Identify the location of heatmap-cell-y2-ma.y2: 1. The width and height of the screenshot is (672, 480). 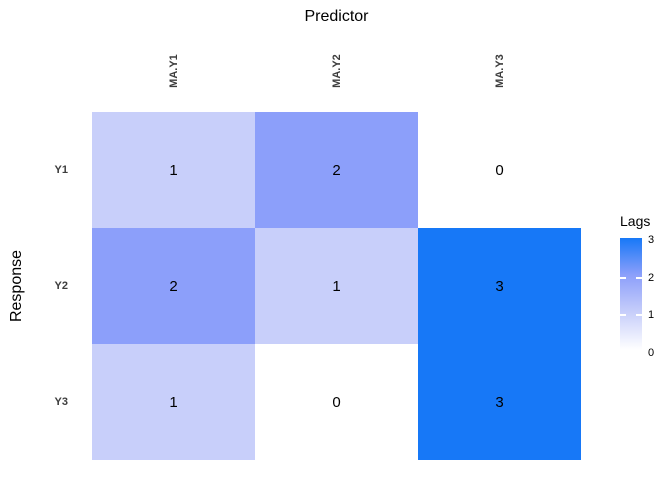
(336, 286).